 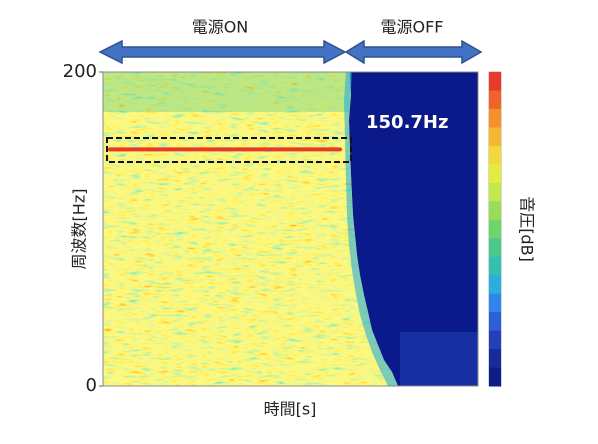 I want to click on power-off-low, so click(x=439, y=359).